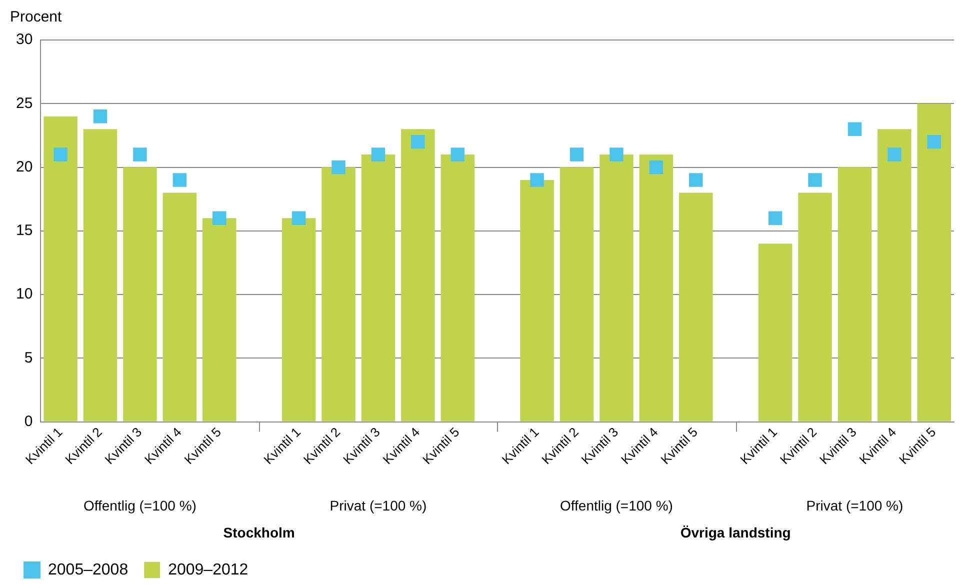  What do you see at coordinates (24, 39) in the screenshot?
I see `y-tick-label: 30` at bounding box center [24, 39].